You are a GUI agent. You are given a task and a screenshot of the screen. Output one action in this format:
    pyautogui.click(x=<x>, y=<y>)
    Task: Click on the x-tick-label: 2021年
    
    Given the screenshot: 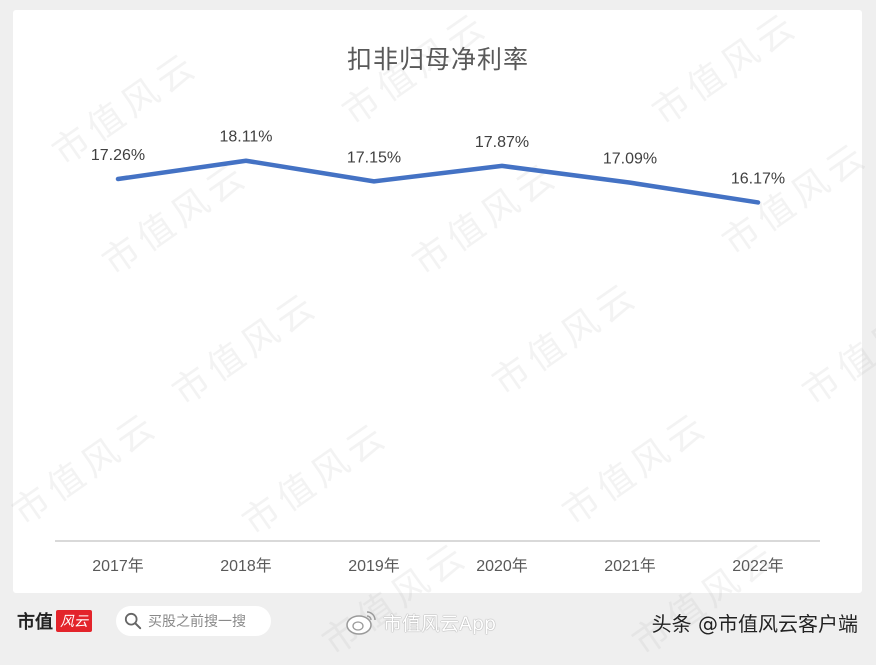 What is the action you would take?
    pyautogui.click(x=630, y=566)
    